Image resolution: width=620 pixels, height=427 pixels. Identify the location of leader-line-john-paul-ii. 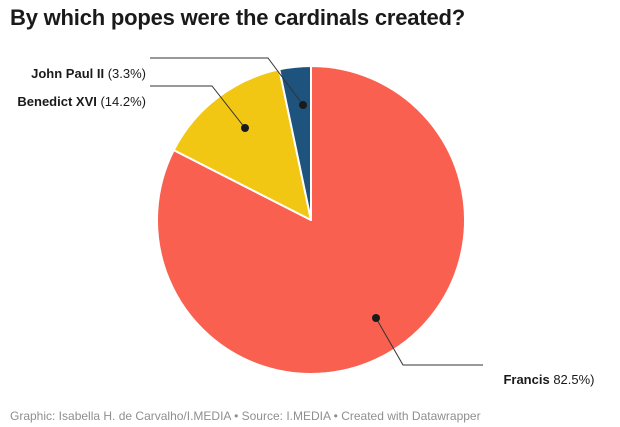
(227, 81).